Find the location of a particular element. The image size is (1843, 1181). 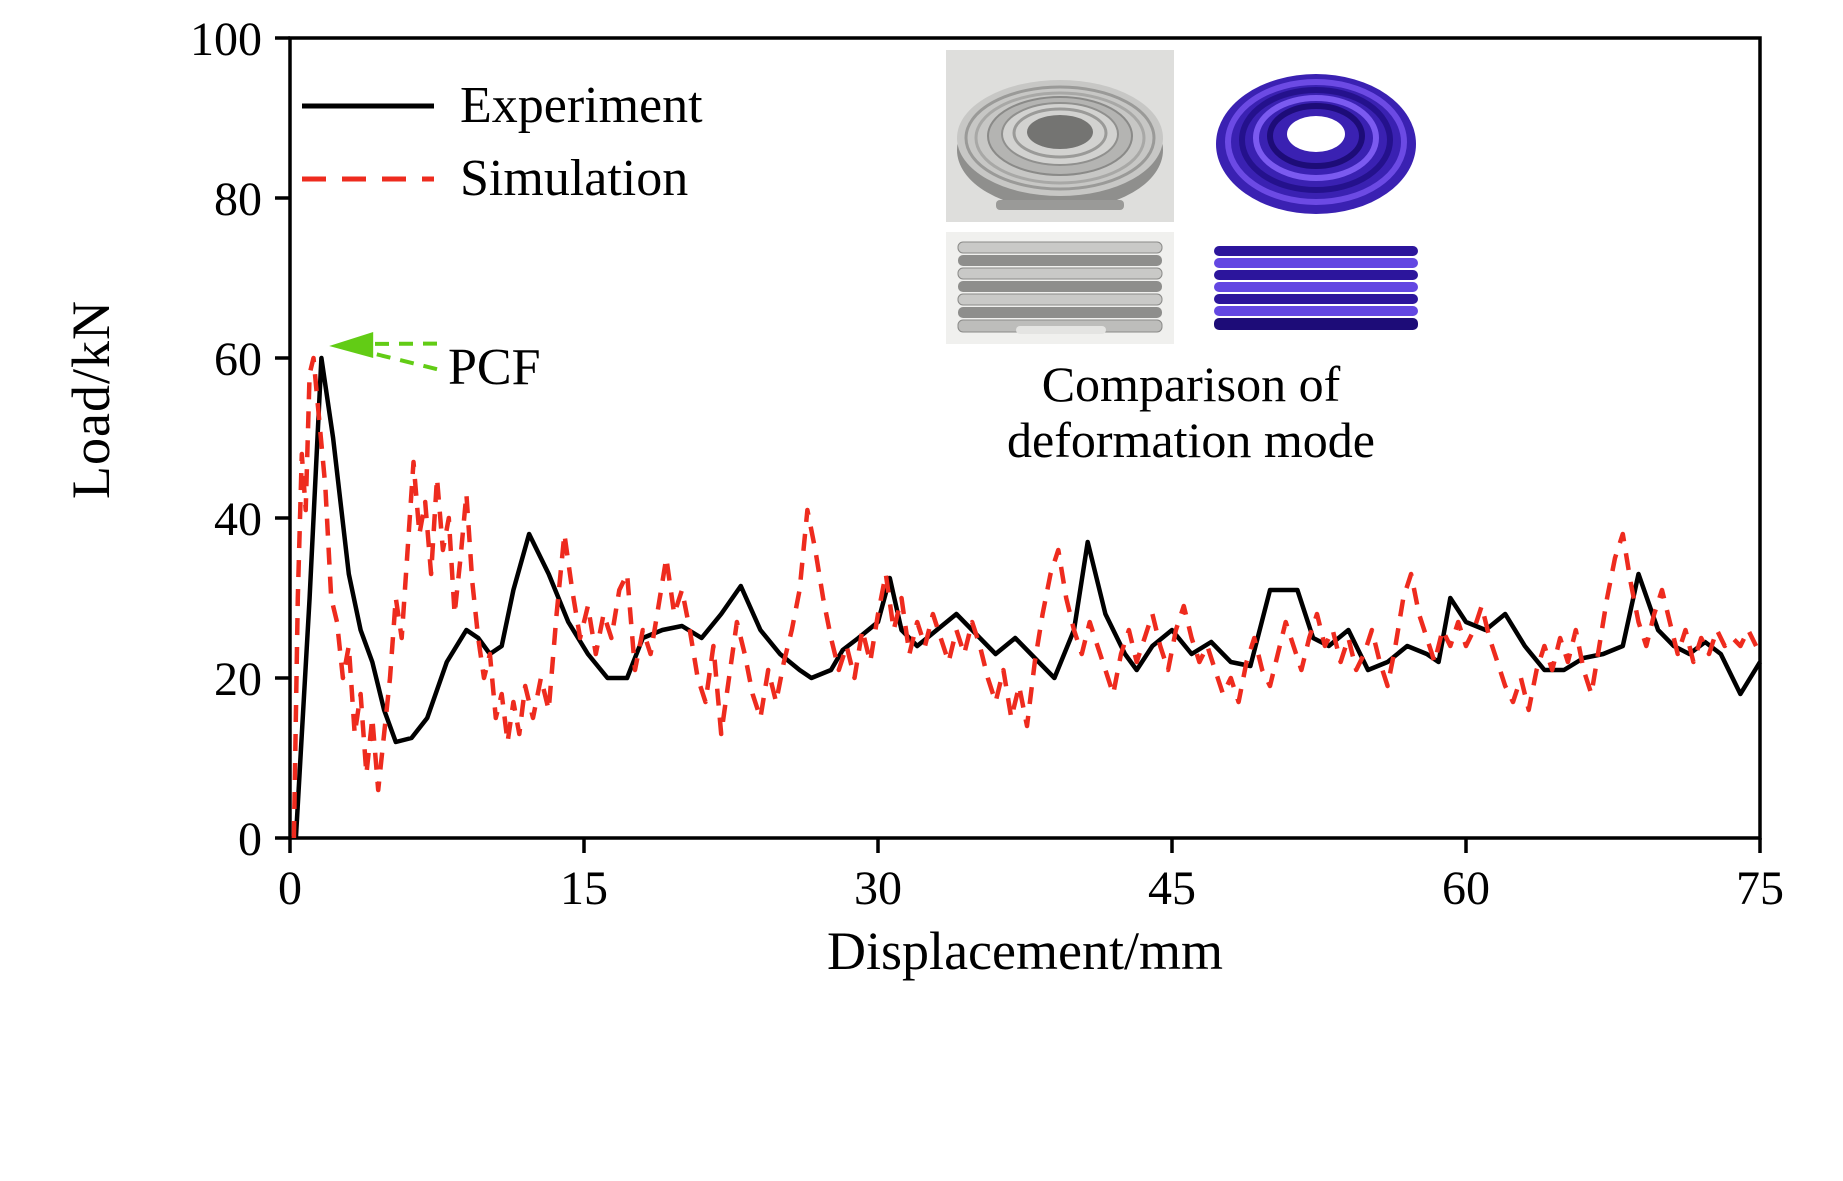

pcf-annotation-label: PCF is located at coordinates (494, 367).